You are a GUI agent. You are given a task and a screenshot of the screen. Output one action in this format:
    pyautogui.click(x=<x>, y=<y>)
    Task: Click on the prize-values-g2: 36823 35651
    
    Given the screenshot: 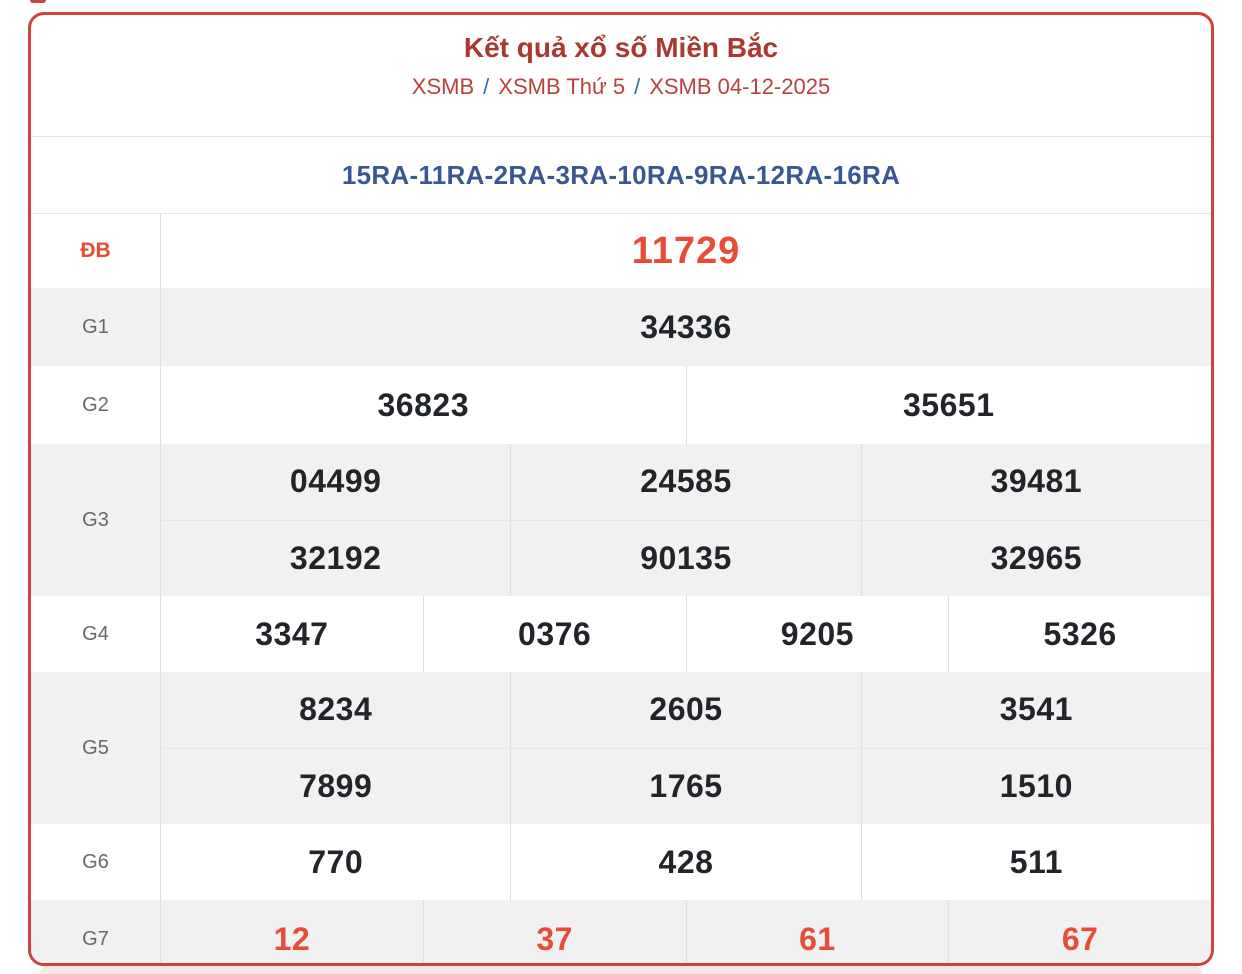 What is the action you would take?
    pyautogui.click(x=686, y=405)
    